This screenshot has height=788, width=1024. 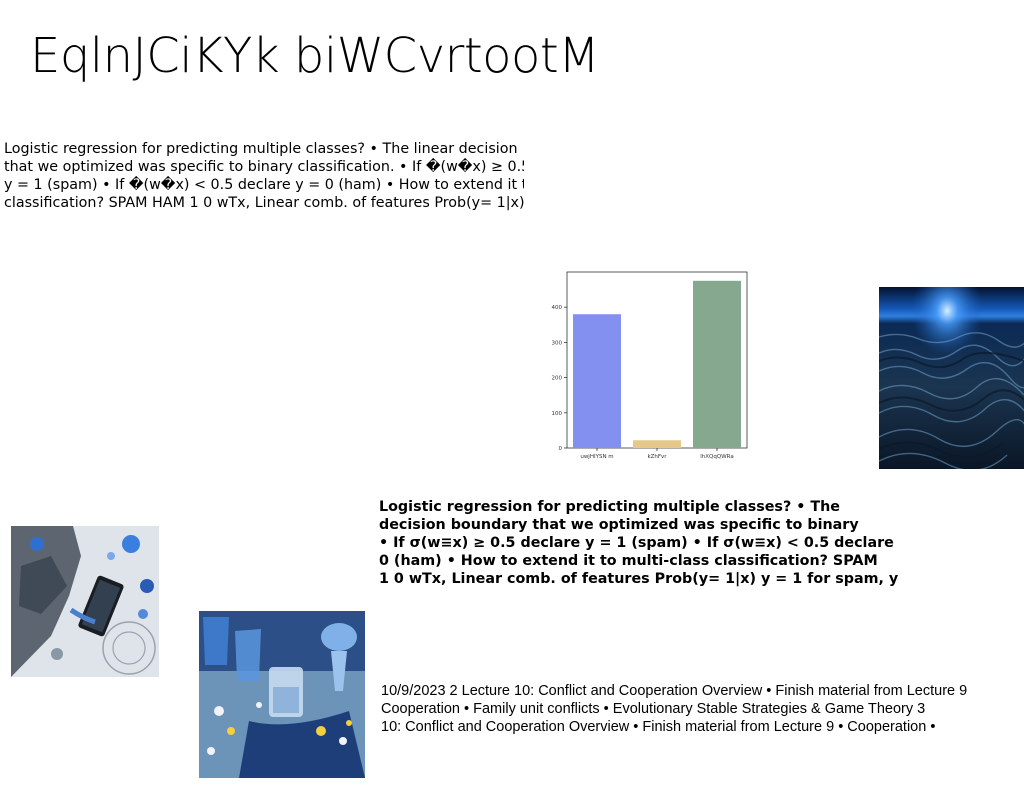 What do you see at coordinates (557, 379) in the screenshot?
I see `y-tick-label: 200` at bounding box center [557, 379].